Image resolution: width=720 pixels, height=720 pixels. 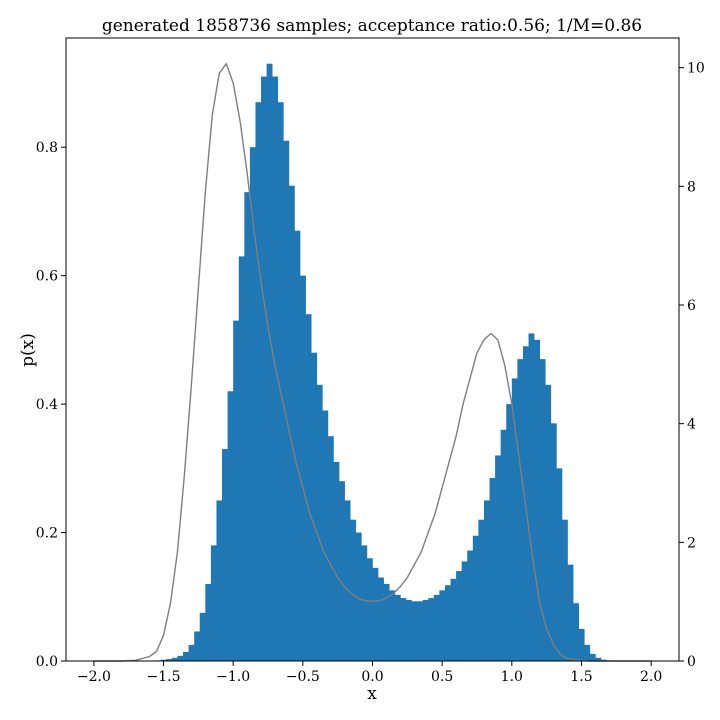 I want to click on y2-tick-label: 4, so click(x=691, y=425).